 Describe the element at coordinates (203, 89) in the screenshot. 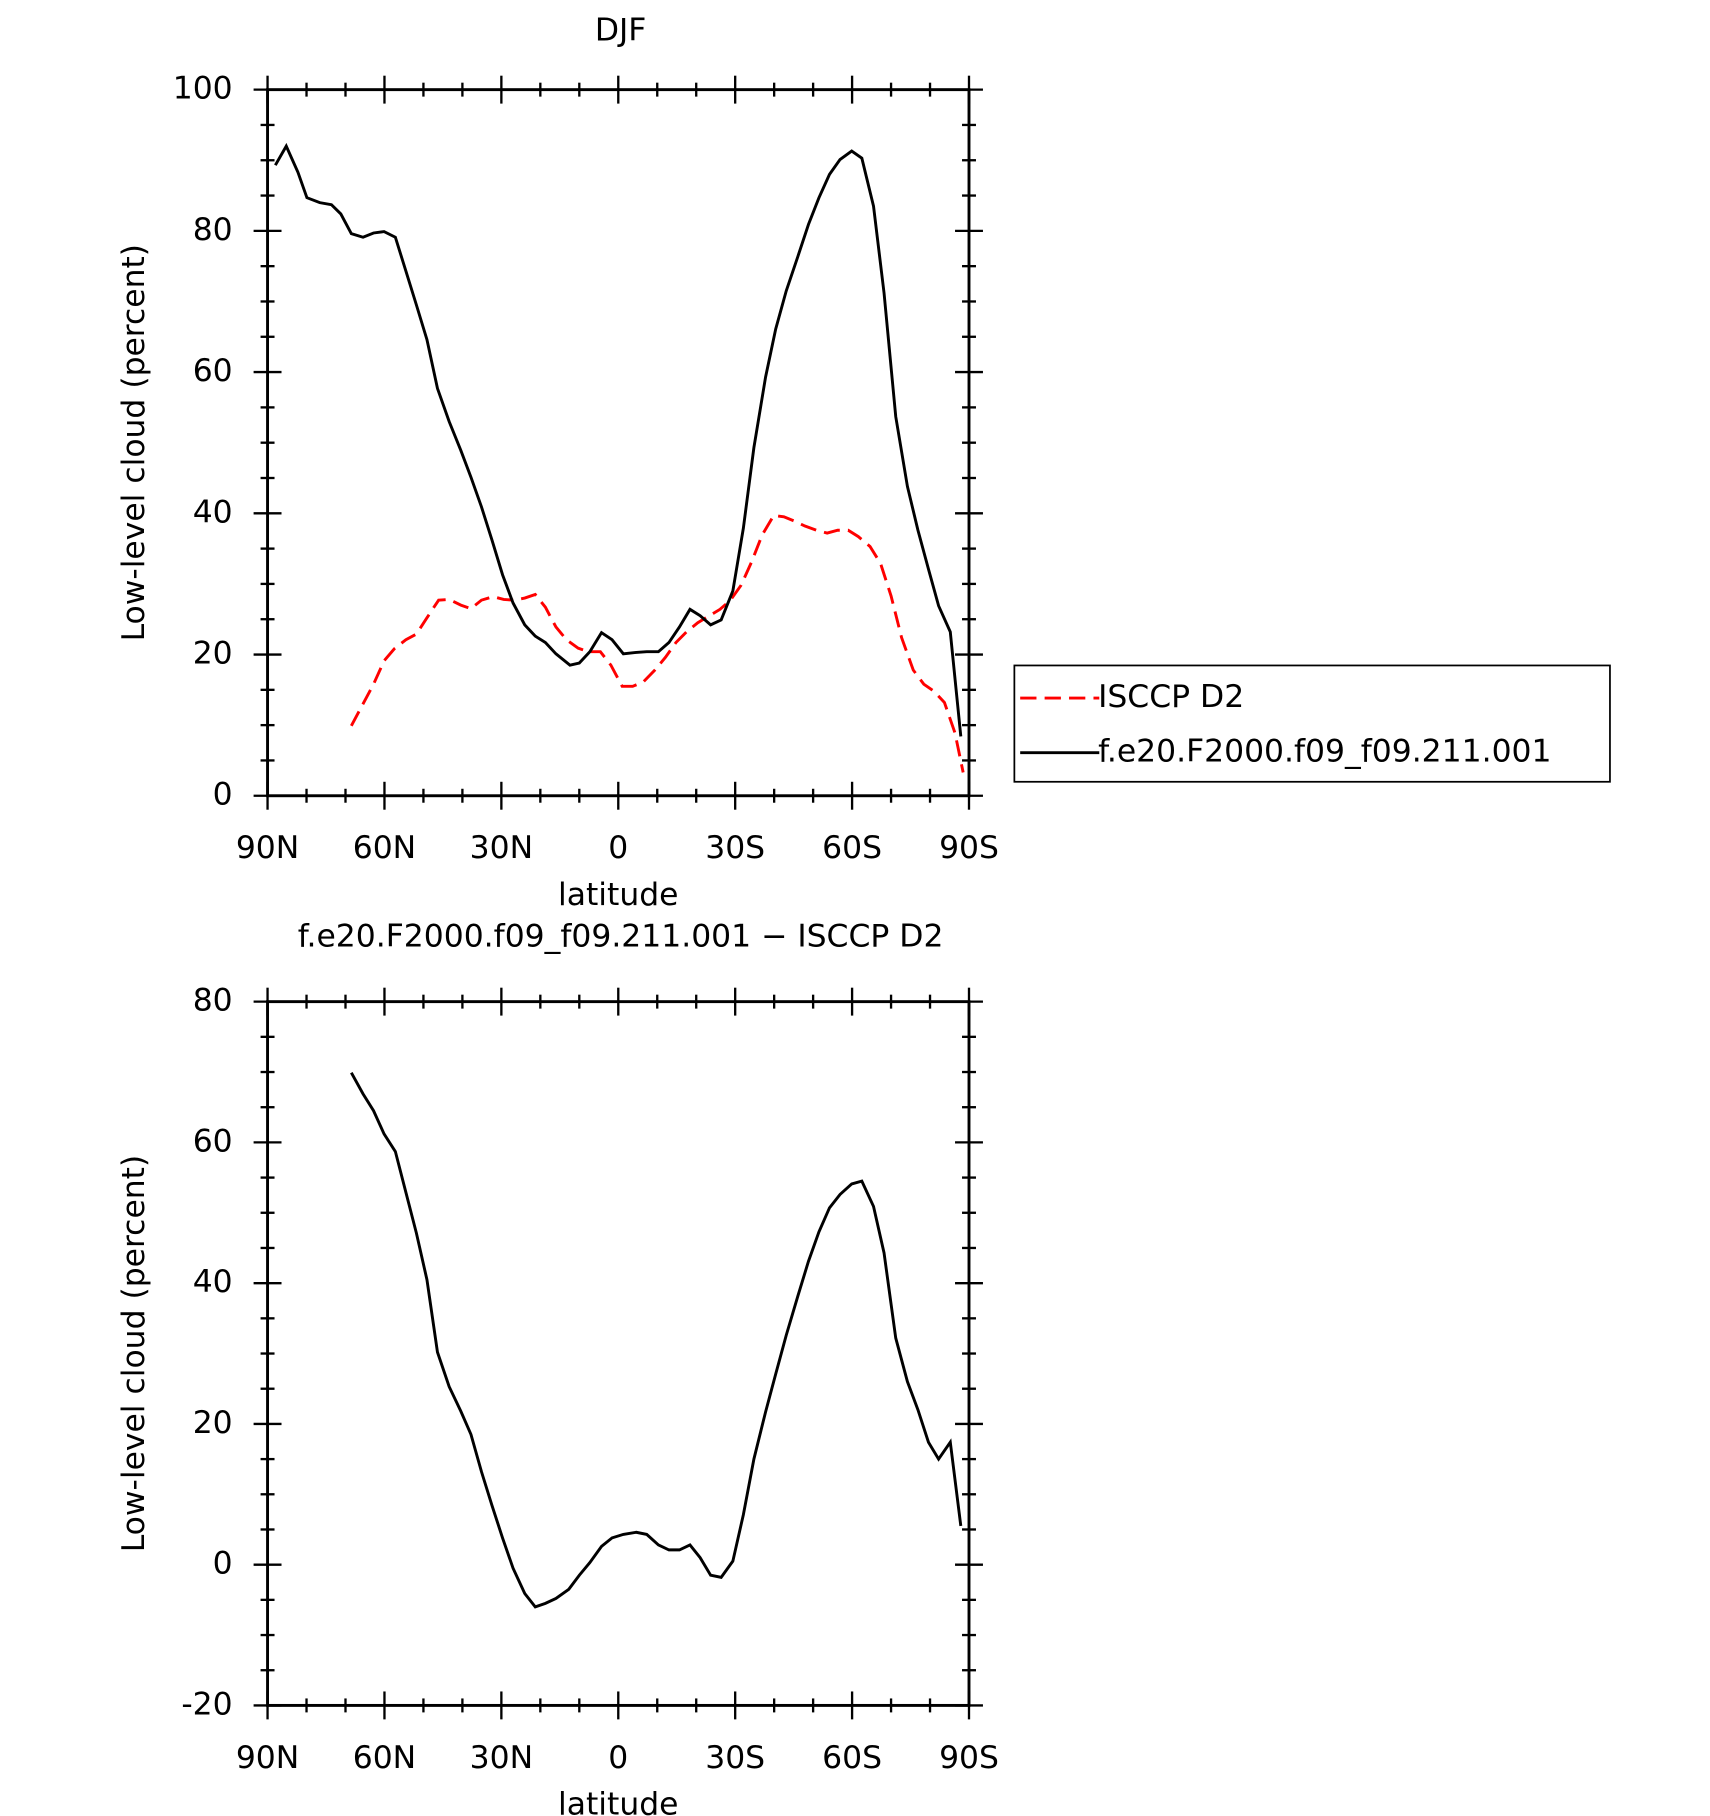

I see `y-tick-label: 100` at that location.